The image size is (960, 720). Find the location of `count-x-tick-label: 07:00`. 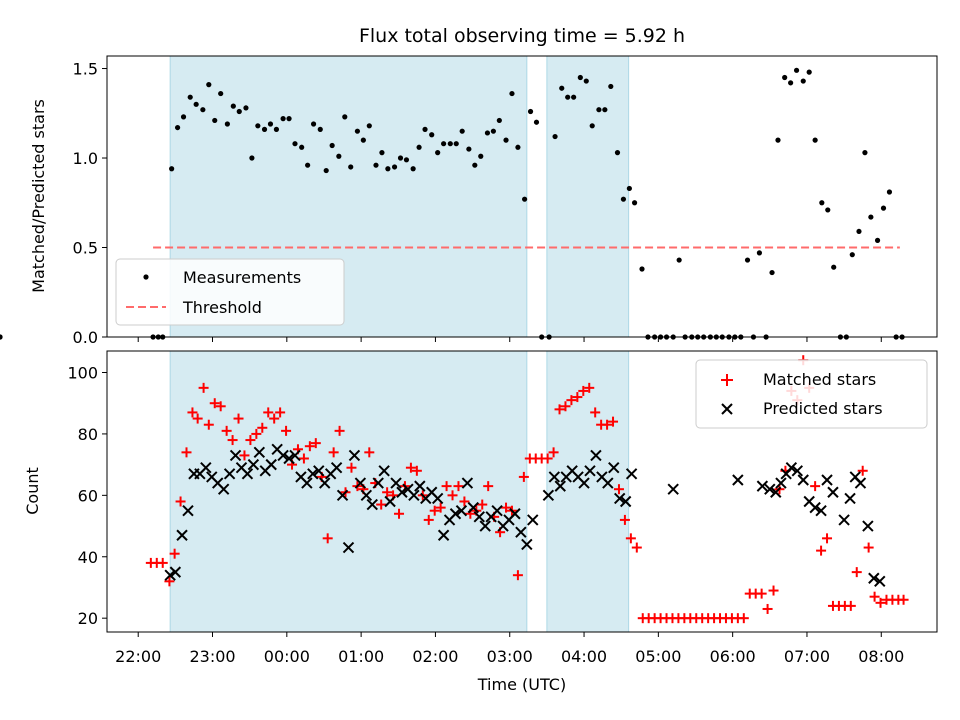

count-x-tick-label: 07:00 is located at coordinates (807, 656).